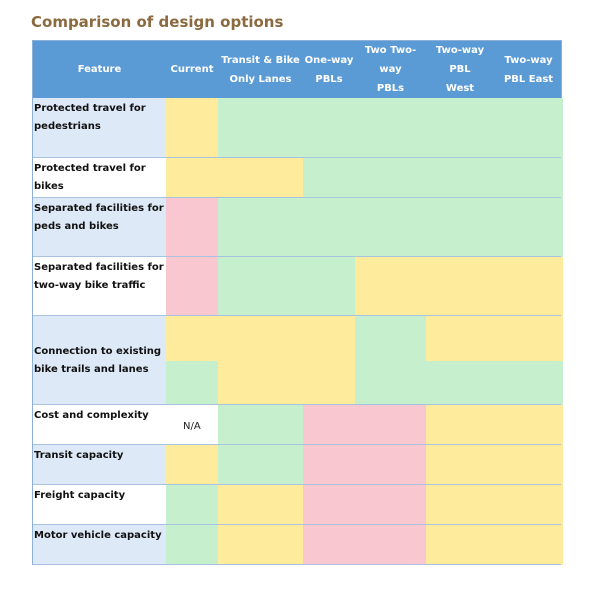 The height and width of the screenshot is (591, 596). Describe the element at coordinates (80, 495) in the screenshot. I see `feature-label: Freight capacity` at that location.